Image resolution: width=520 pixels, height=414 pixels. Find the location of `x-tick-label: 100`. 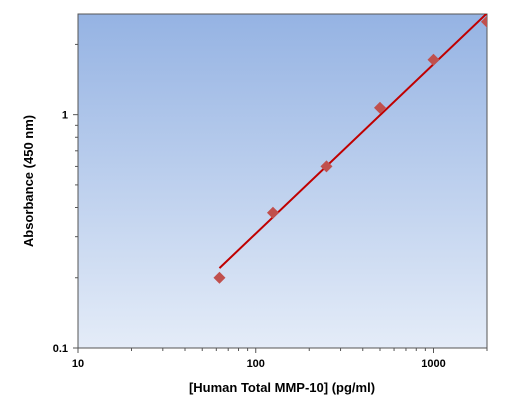

x-tick-label: 100 is located at coordinates (256, 364).